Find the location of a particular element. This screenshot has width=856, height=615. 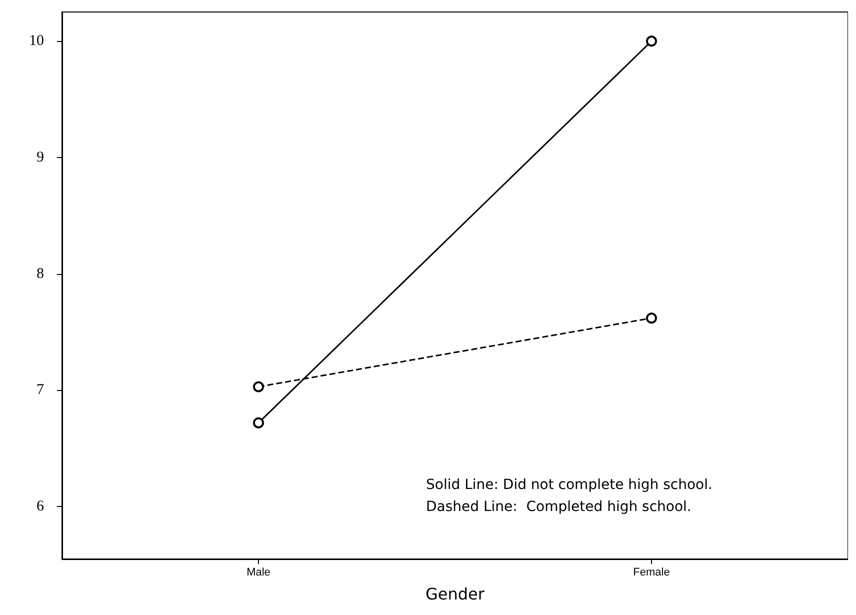

y-tick-label: 6 is located at coordinates (40, 506).